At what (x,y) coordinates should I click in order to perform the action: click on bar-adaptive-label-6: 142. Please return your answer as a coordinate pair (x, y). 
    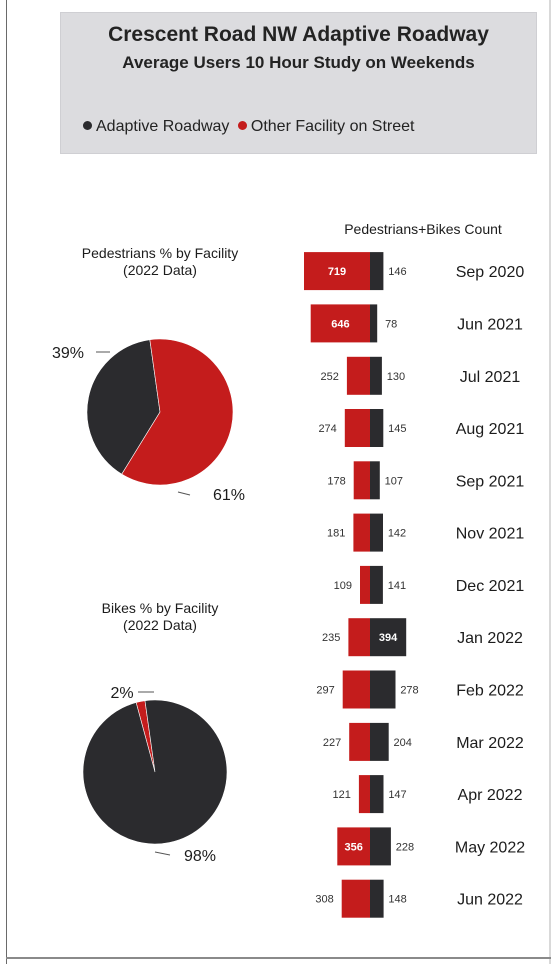
    Looking at the image, I should click on (397, 534).